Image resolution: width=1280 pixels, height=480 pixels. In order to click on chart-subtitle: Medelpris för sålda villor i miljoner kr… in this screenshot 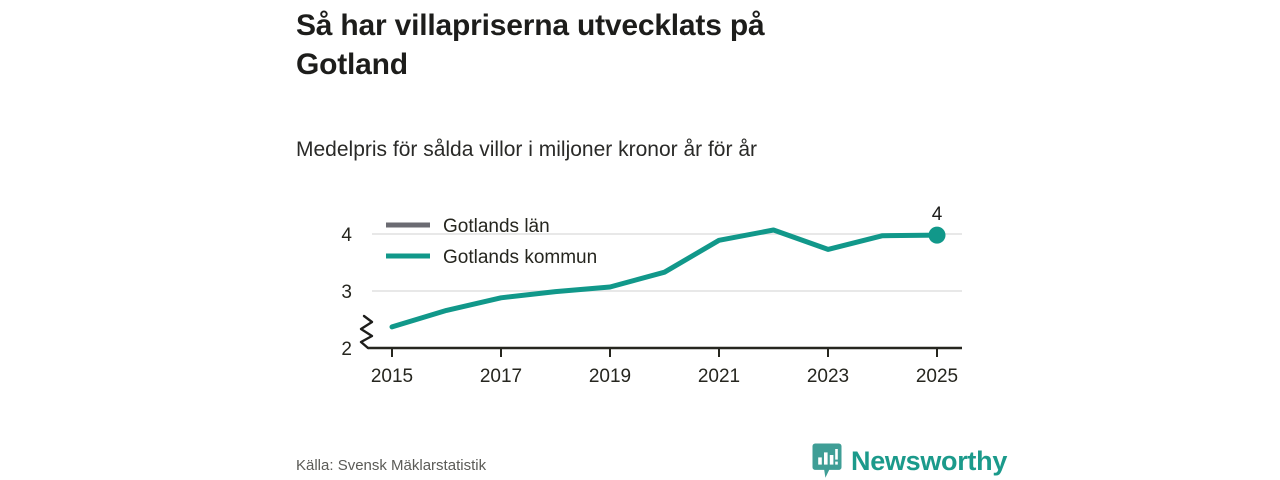, I will do `click(526, 149)`.